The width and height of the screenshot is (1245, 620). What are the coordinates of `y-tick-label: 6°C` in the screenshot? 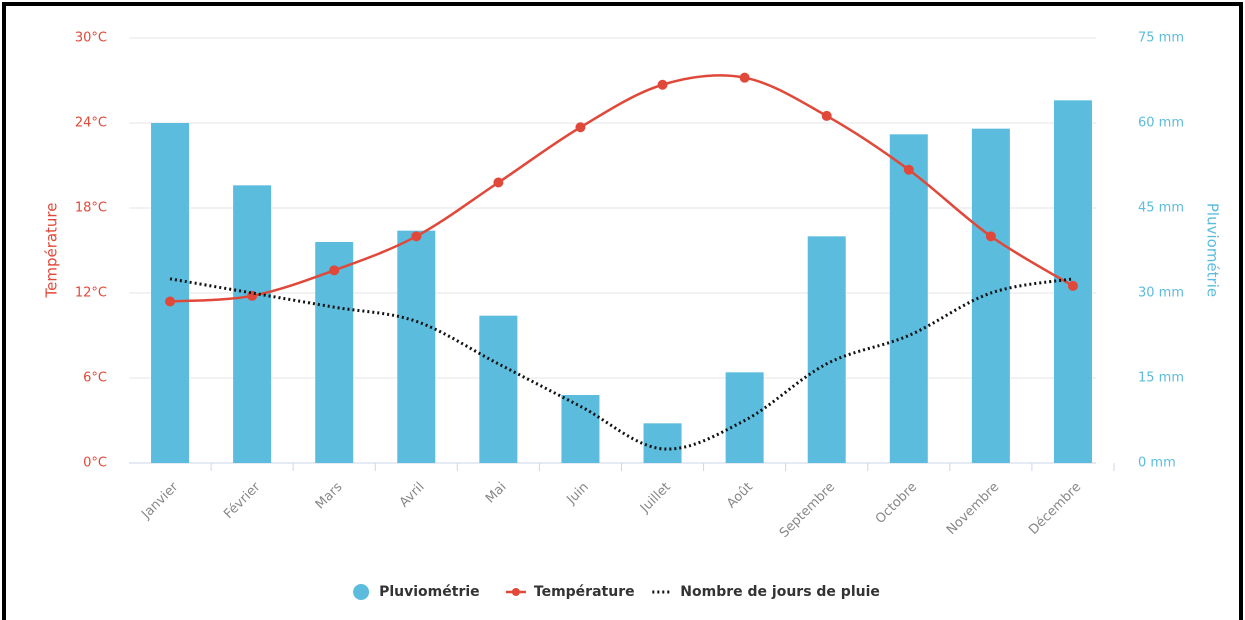 It's located at (95, 378).